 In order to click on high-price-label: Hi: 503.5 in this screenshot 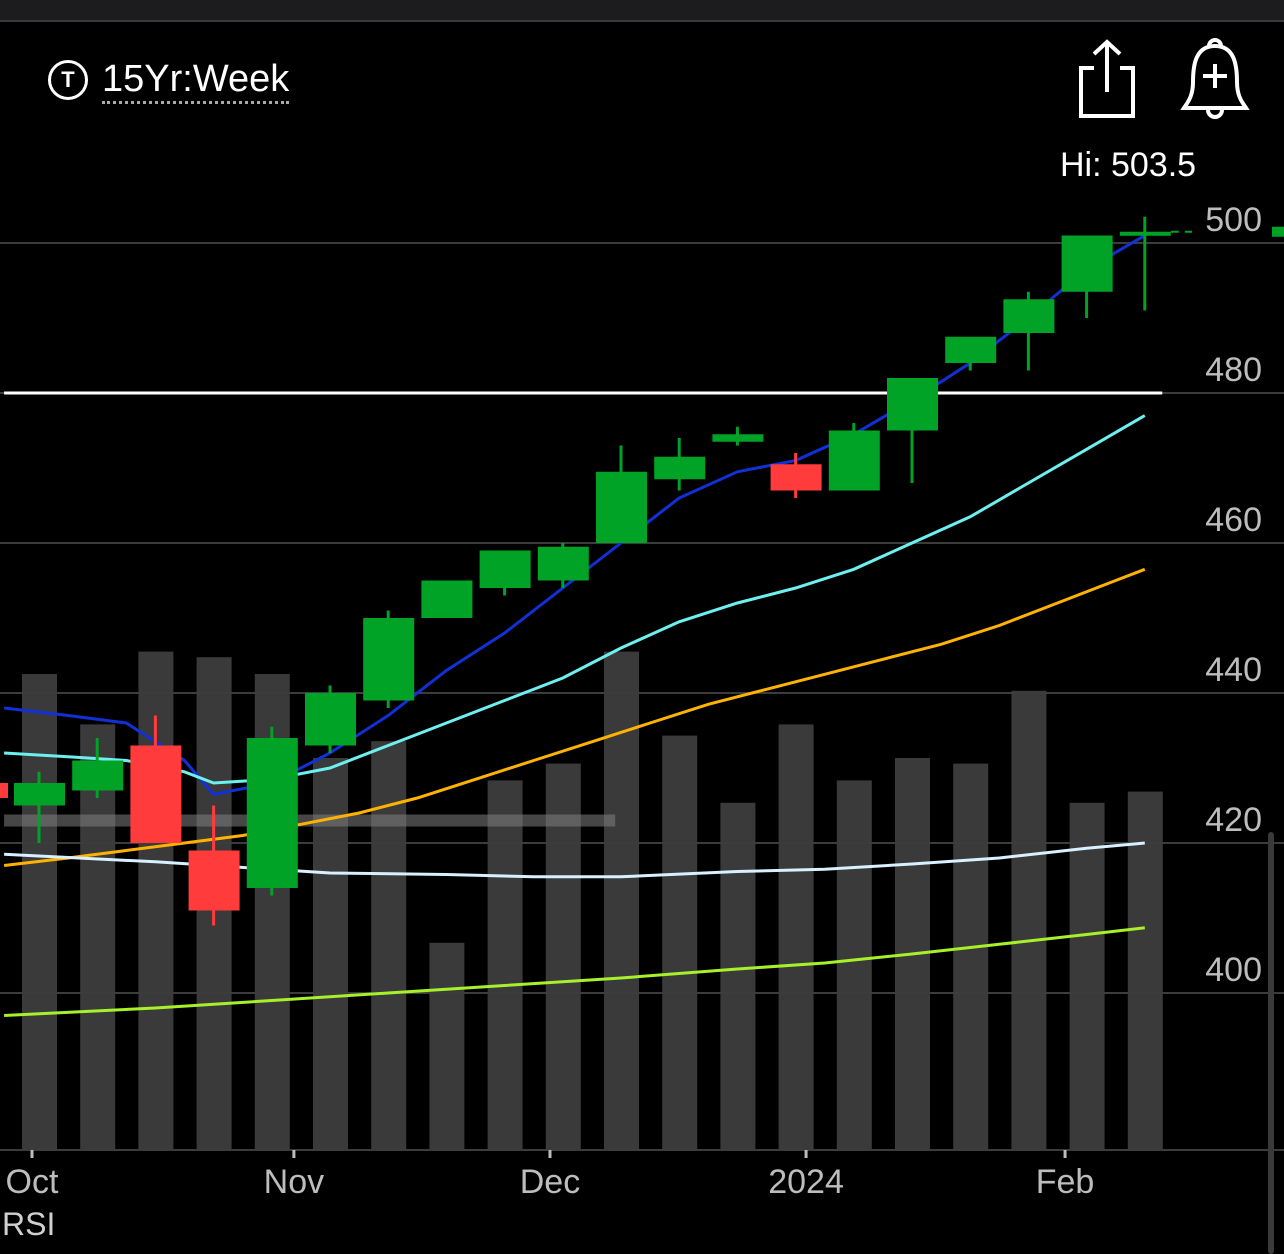, I will do `click(1128, 165)`.